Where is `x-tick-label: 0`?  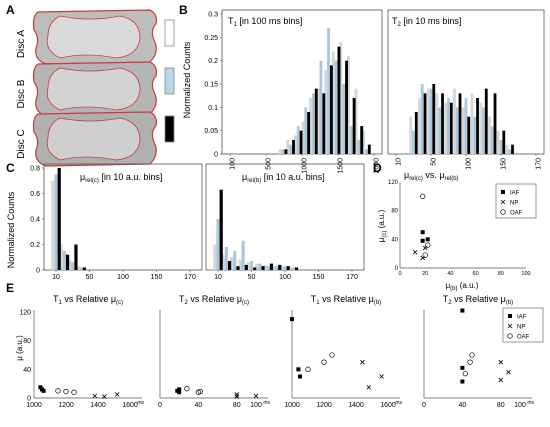
x-tick-label: 0 is located at coordinates (160, 405).